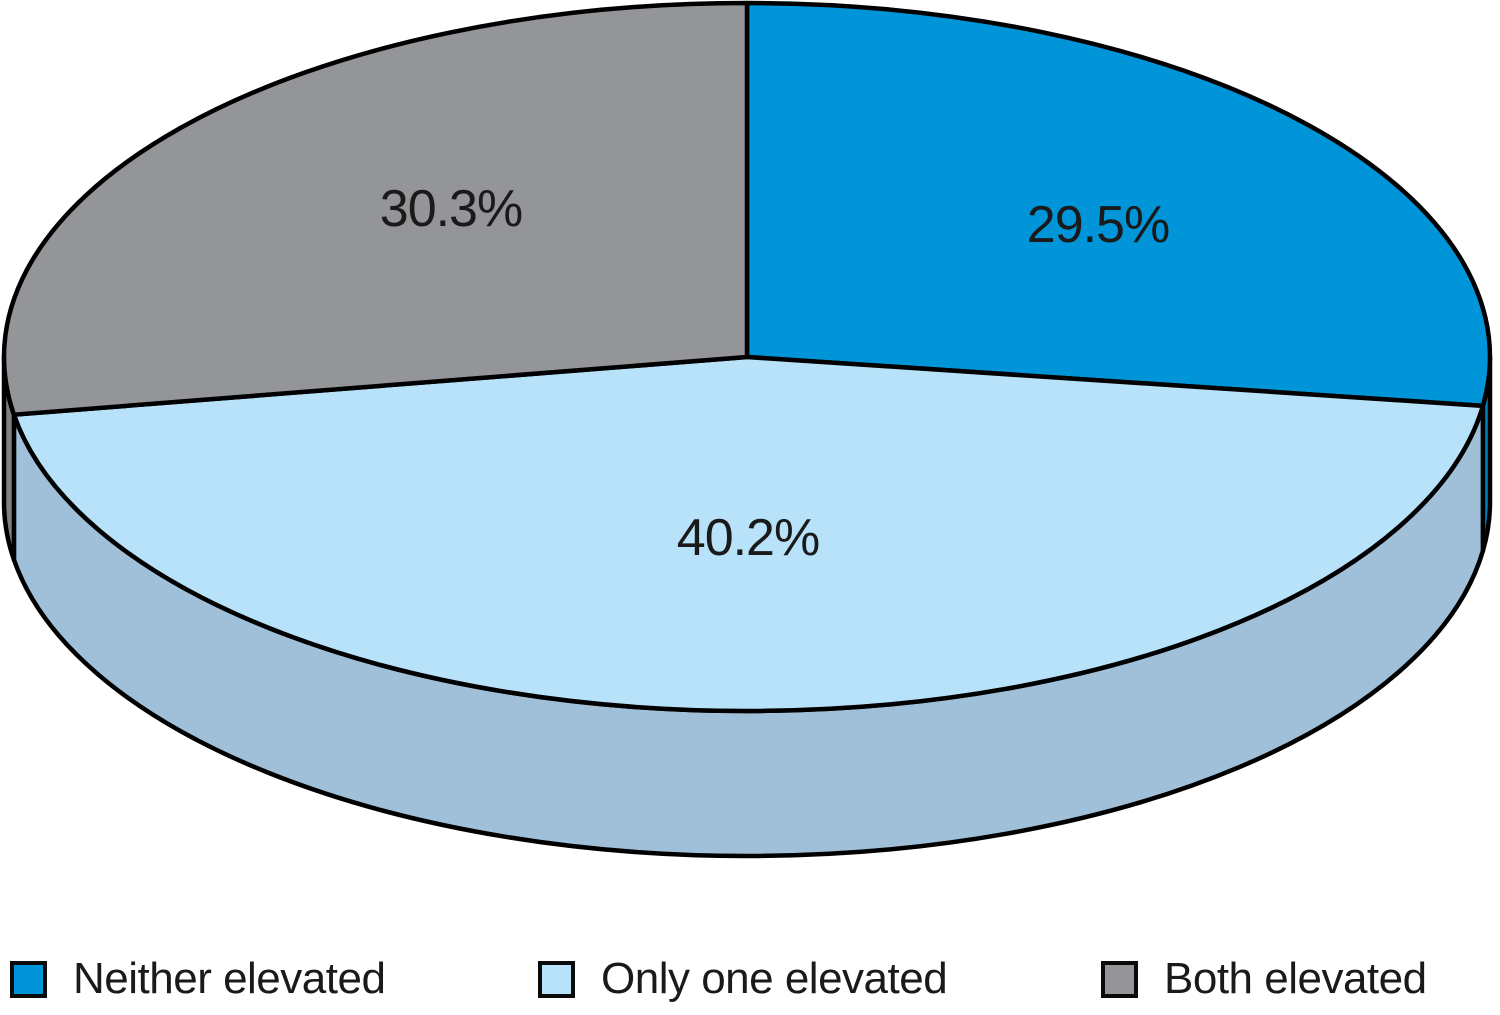 The image size is (1500, 1015). What do you see at coordinates (1295, 978) in the screenshot?
I see `legend-label: Both elevated` at bounding box center [1295, 978].